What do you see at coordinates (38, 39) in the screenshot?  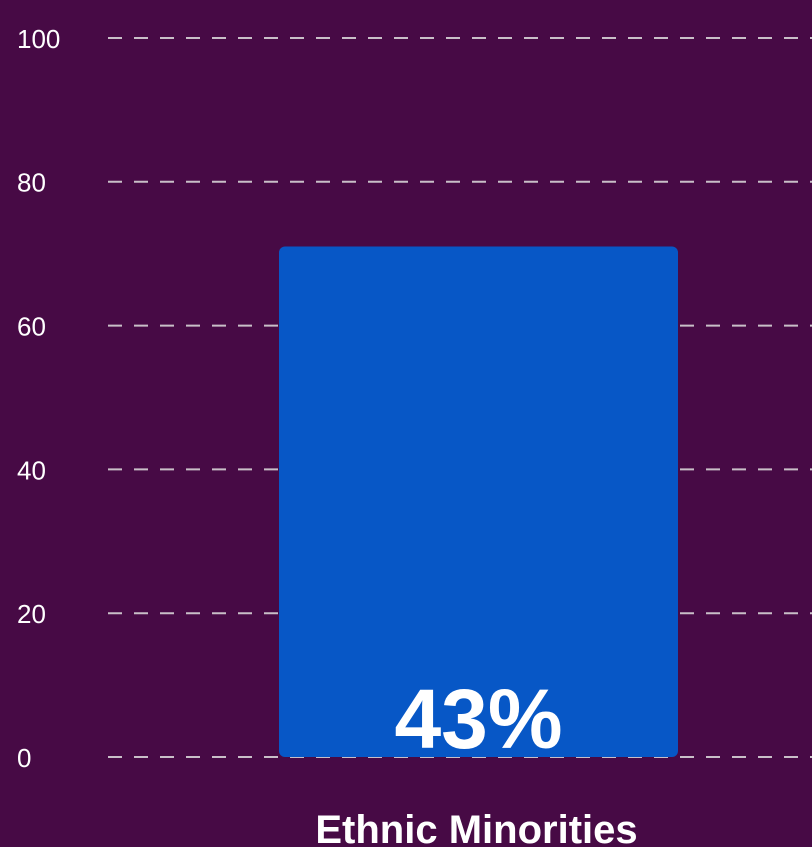 I see `y-tick-label: 100` at bounding box center [38, 39].